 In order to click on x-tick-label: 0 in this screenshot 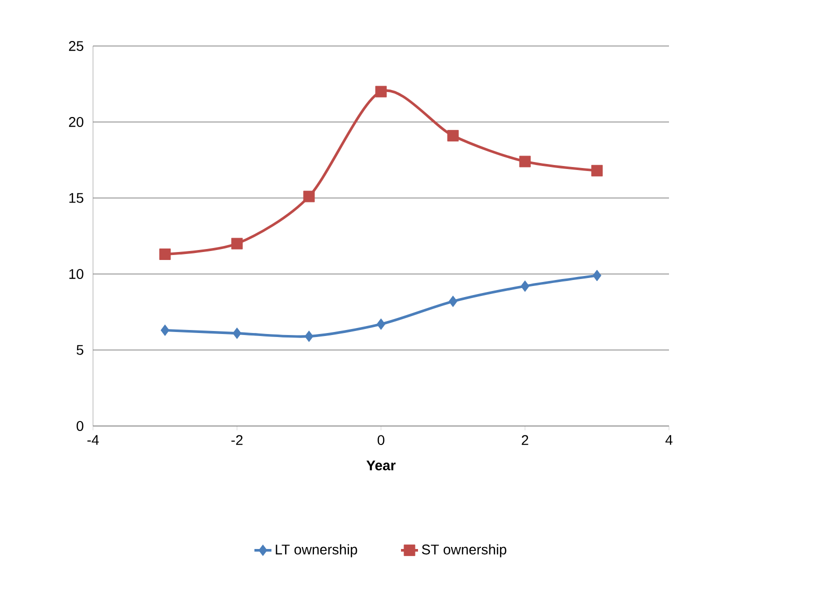, I will do `click(381, 440)`.